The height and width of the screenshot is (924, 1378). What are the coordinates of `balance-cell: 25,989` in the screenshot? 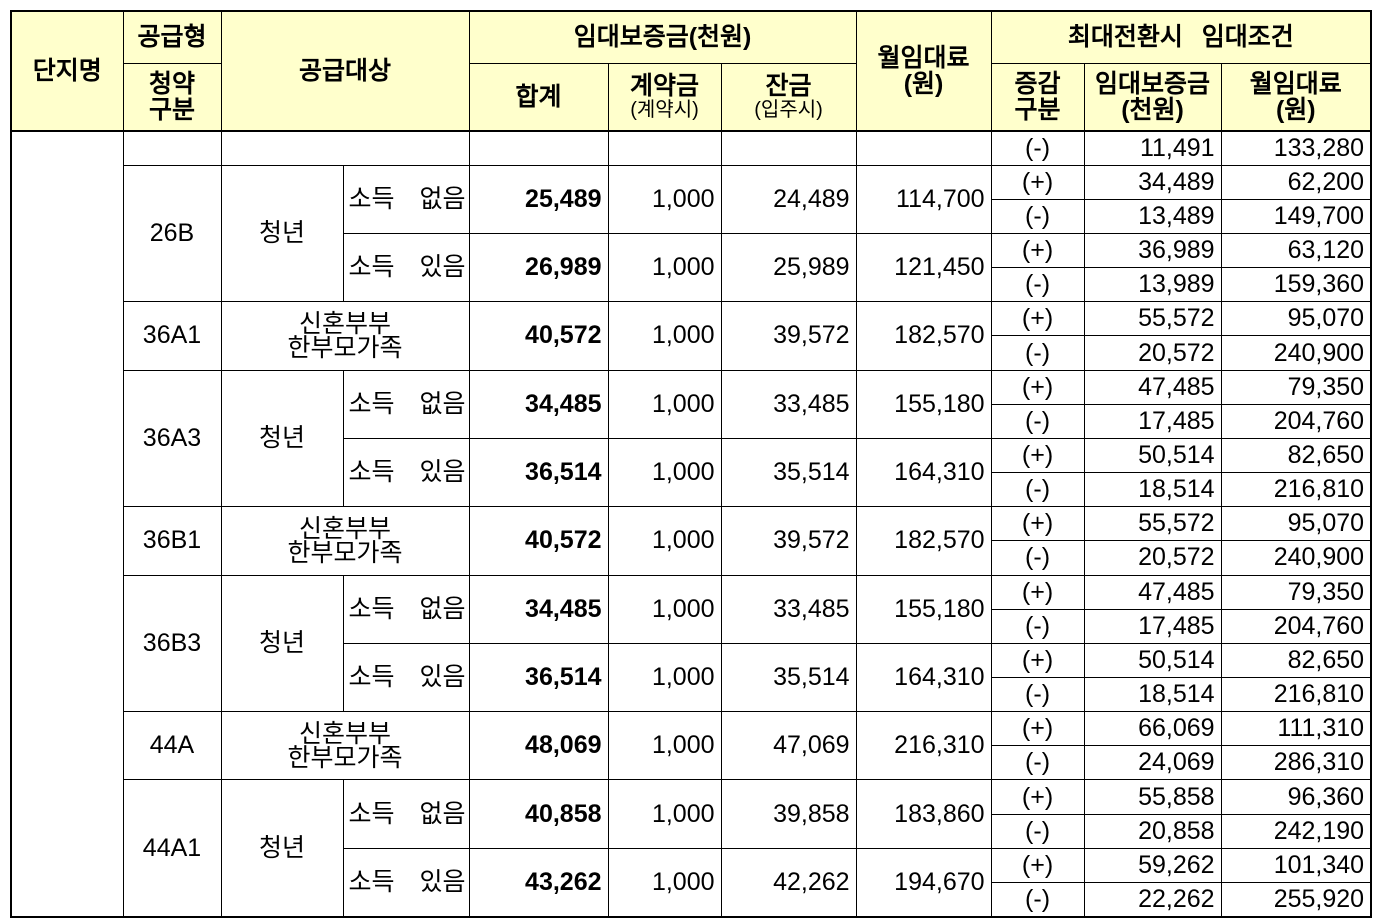 It's located at (788, 267).